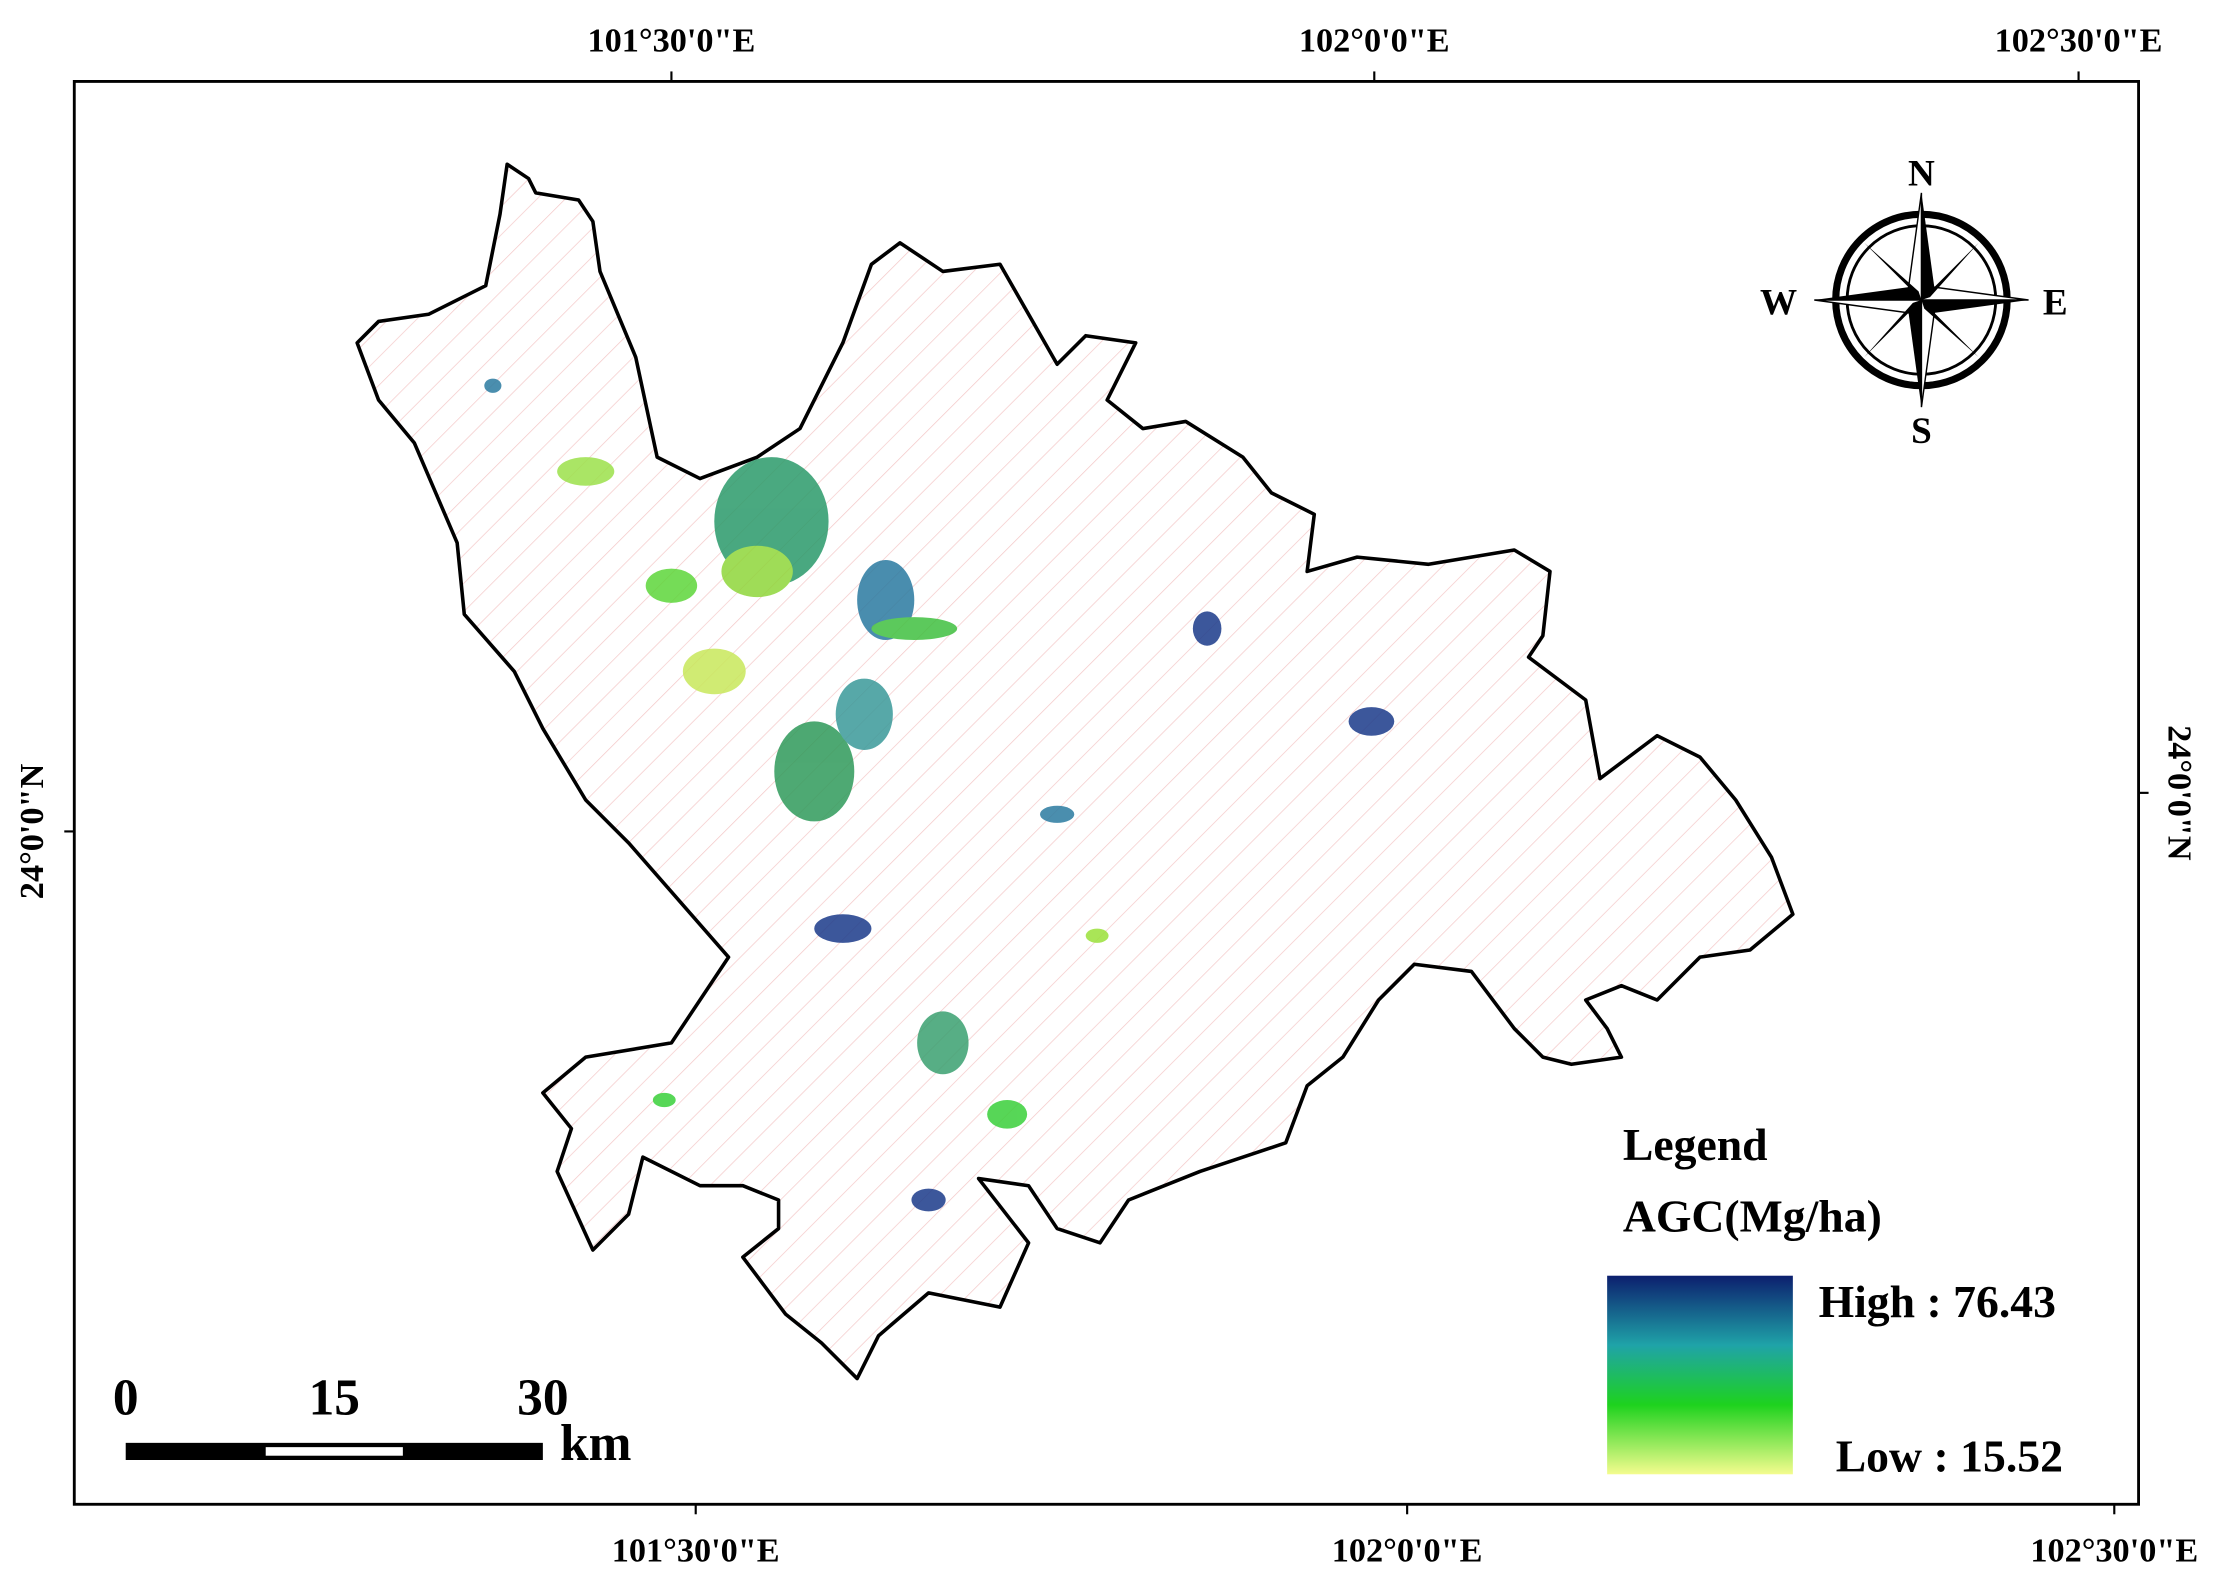 This screenshot has width=2240, height=1590. I want to click on scale-unit: km, so click(595, 1443).